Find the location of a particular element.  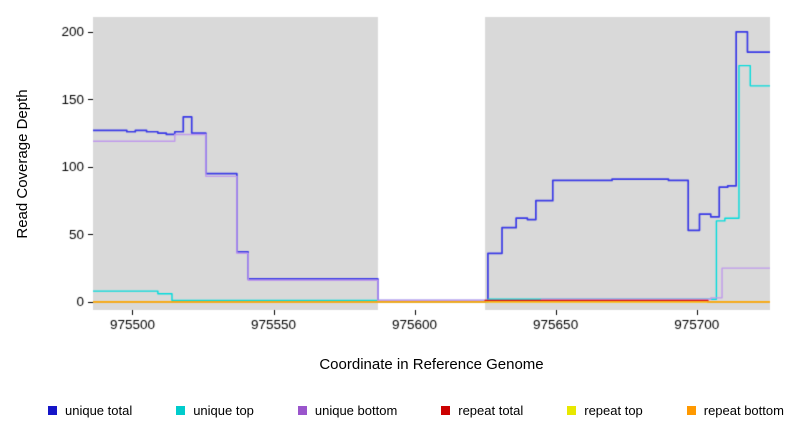

legend-item-unique-top: unique top is located at coordinates (215, 410).